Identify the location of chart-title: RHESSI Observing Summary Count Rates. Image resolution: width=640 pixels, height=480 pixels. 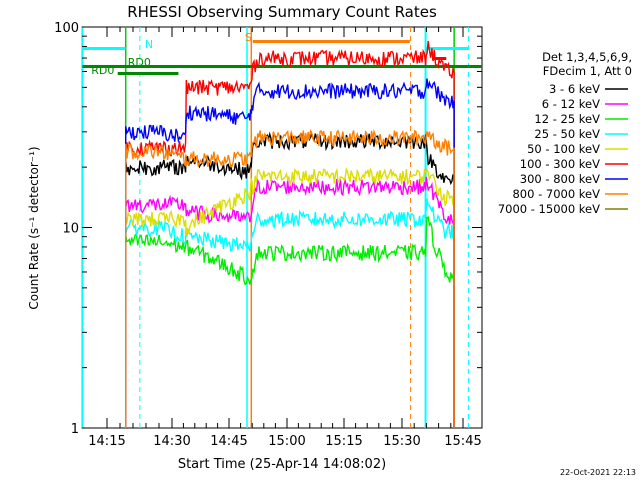
(282, 12).